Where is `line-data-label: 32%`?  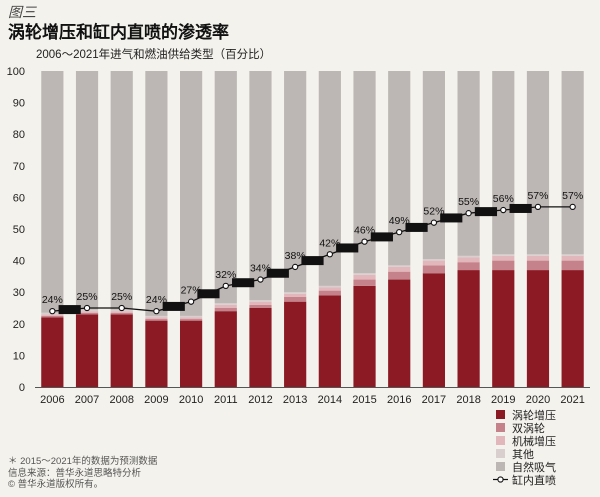 line-data-label: 32% is located at coordinates (225, 275).